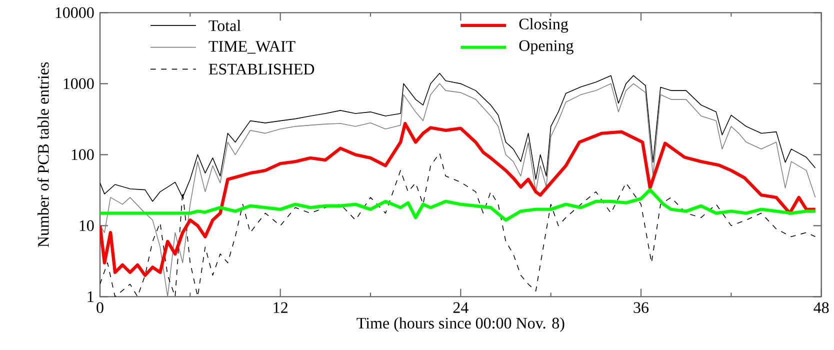 The image size is (834, 350). Describe the element at coordinates (543, 25) in the screenshot. I see `legend-label: Closing` at that location.